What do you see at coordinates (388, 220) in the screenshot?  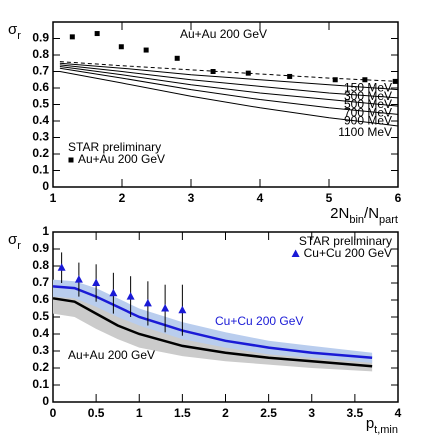 I see `axis-label-part: part` at bounding box center [388, 220].